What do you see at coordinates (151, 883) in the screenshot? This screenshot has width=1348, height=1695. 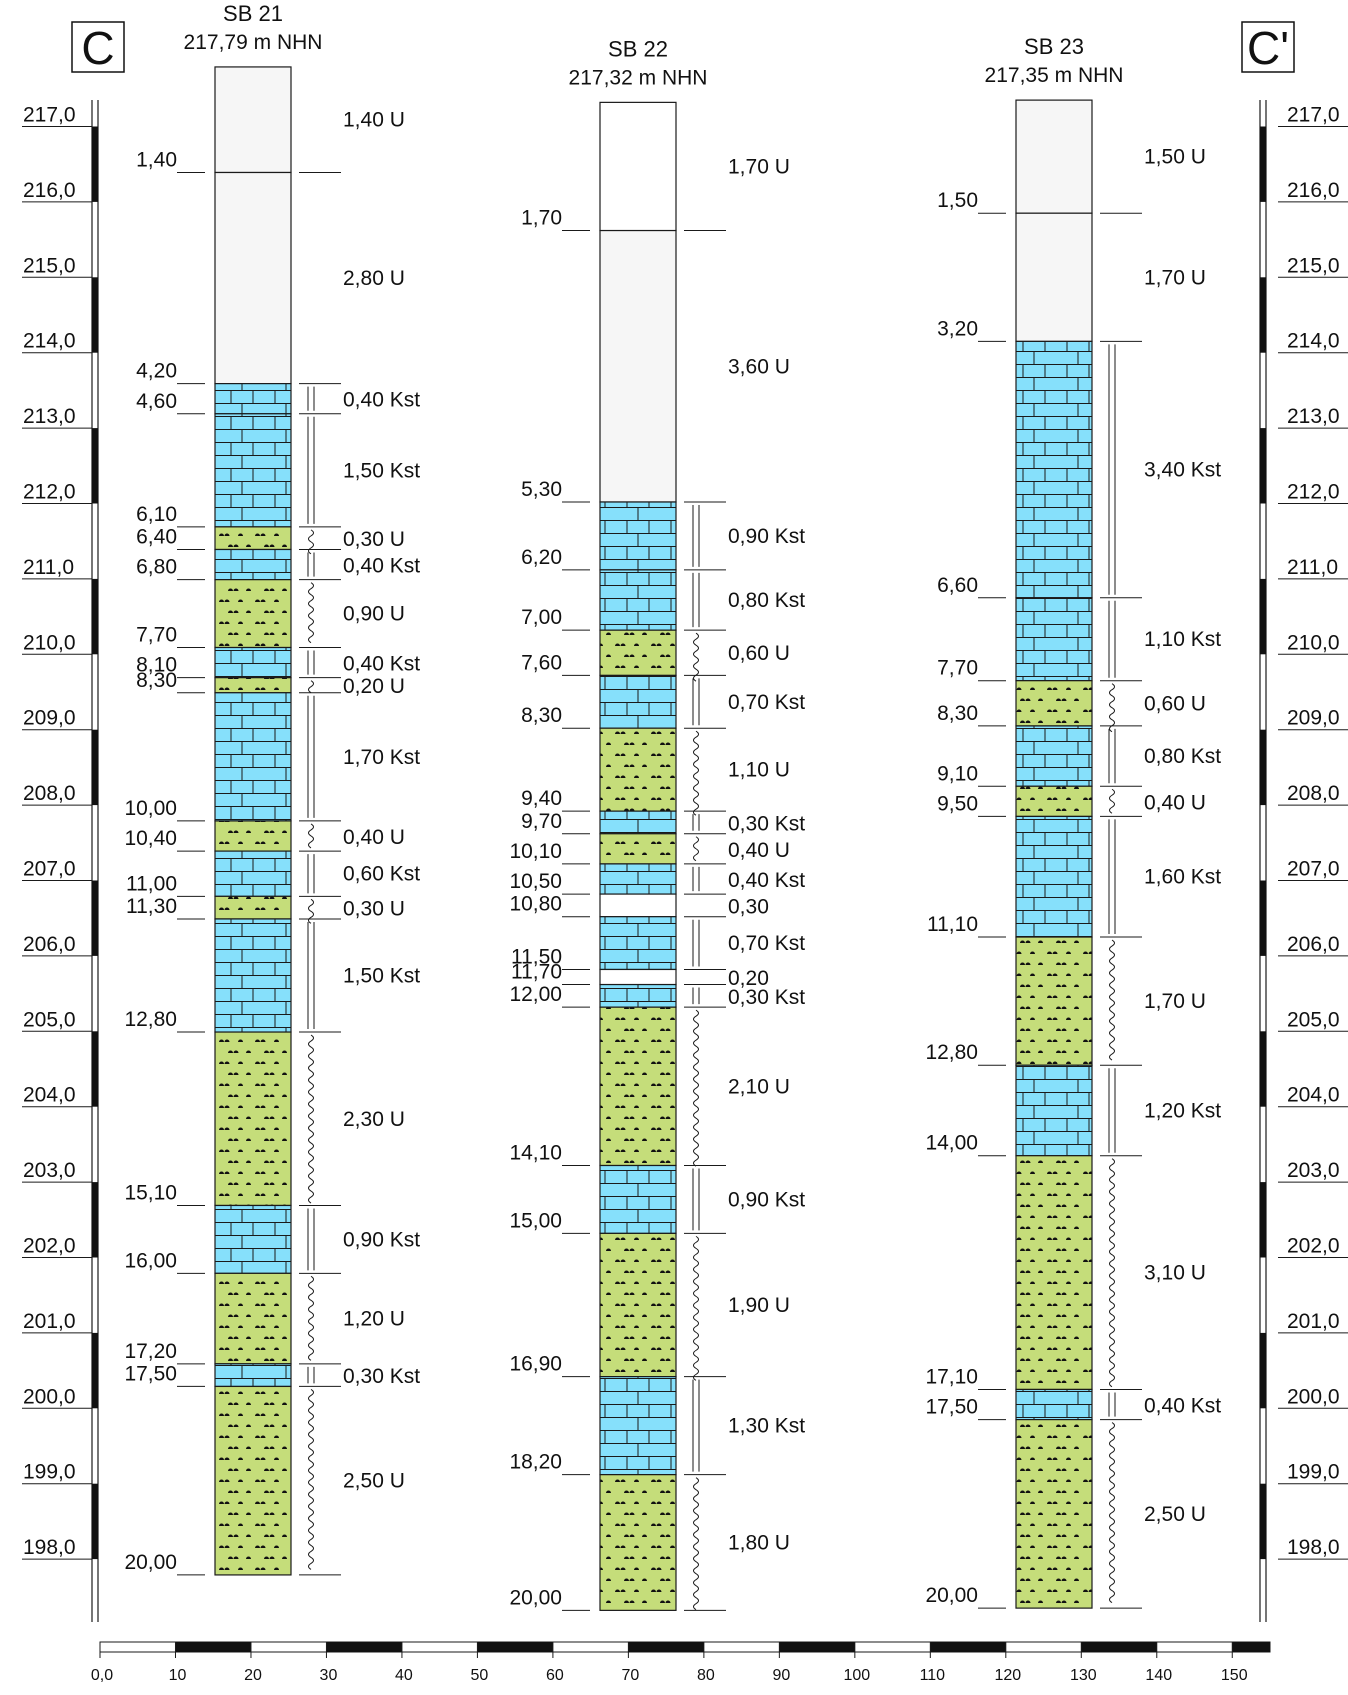 I see `depth-label: 11,00` at bounding box center [151, 883].